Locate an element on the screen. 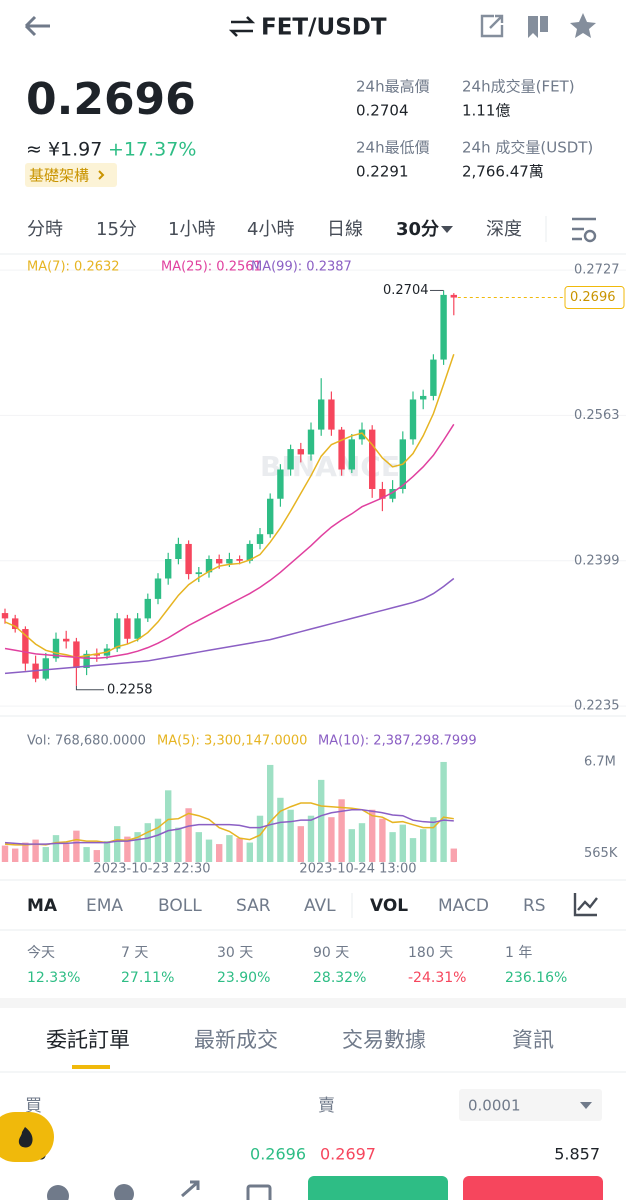 The image size is (626, 1200). chart-settings-icon is located at coordinates (584, 230).